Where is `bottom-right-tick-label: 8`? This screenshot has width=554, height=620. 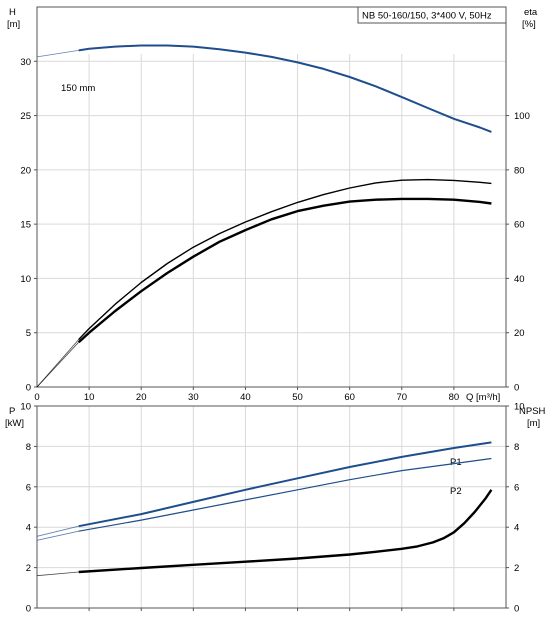 bottom-right-tick-label: 8 is located at coordinates (516, 447).